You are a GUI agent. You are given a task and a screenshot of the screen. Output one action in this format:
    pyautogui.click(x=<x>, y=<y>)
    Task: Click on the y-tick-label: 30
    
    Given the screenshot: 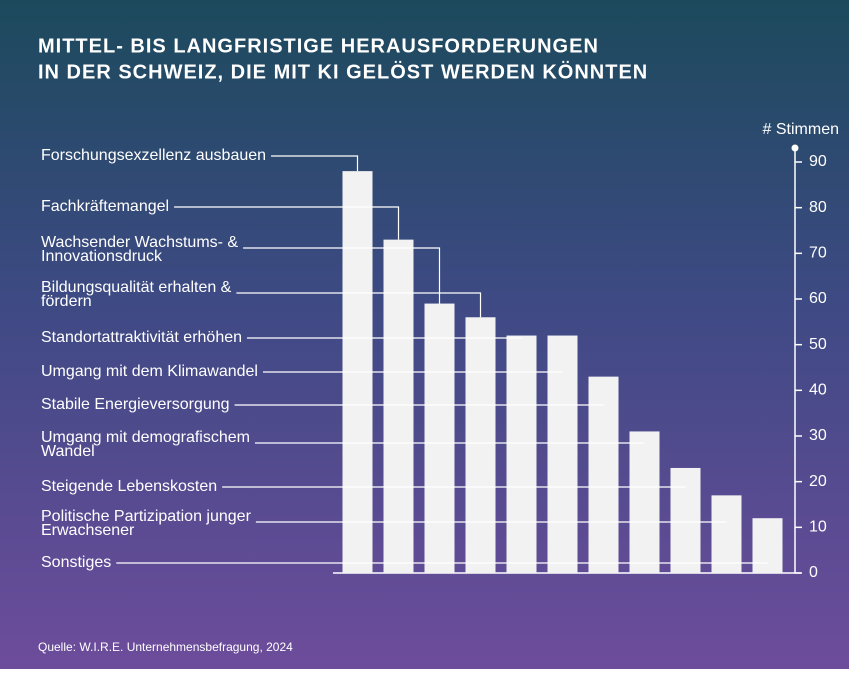 What is the action you would take?
    pyautogui.click(x=818, y=435)
    